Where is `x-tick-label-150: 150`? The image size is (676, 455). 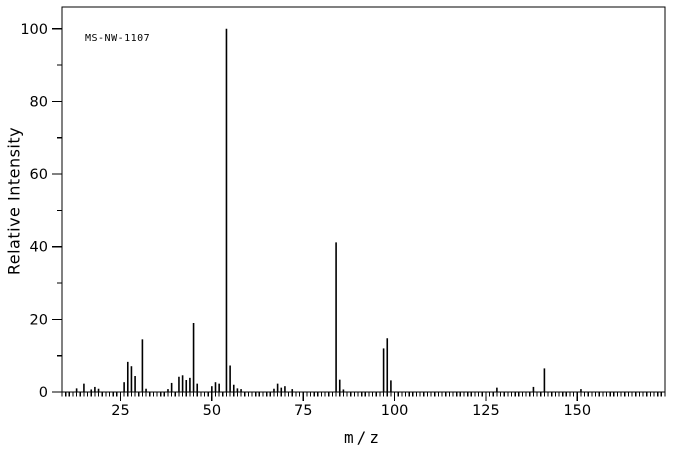 x-tick-label-150: 150 is located at coordinates (577, 411).